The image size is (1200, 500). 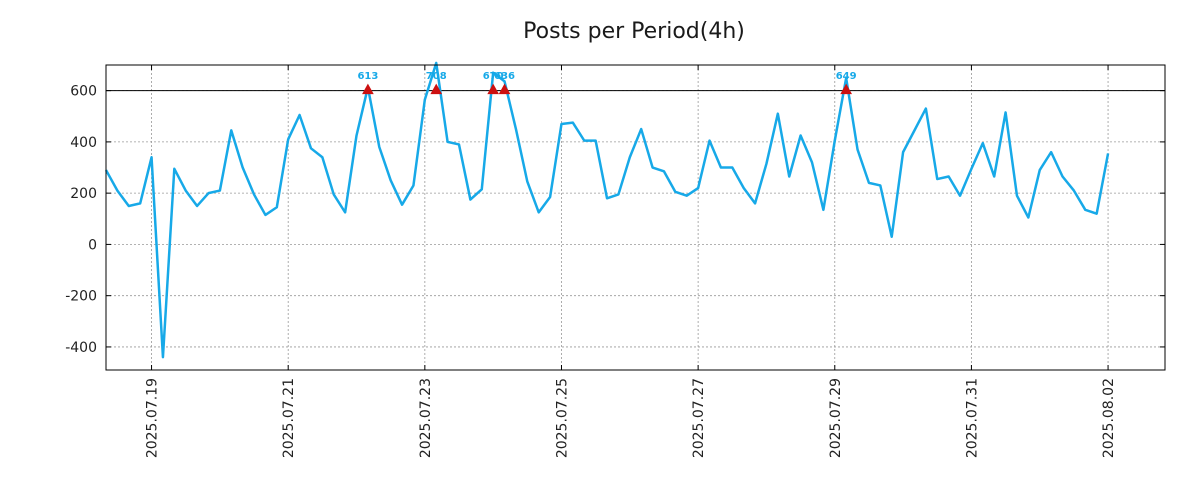 What do you see at coordinates (836, 418) in the screenshot?
I see `x-tick-label: 2025.07.29` at bounding box center [836, 418].